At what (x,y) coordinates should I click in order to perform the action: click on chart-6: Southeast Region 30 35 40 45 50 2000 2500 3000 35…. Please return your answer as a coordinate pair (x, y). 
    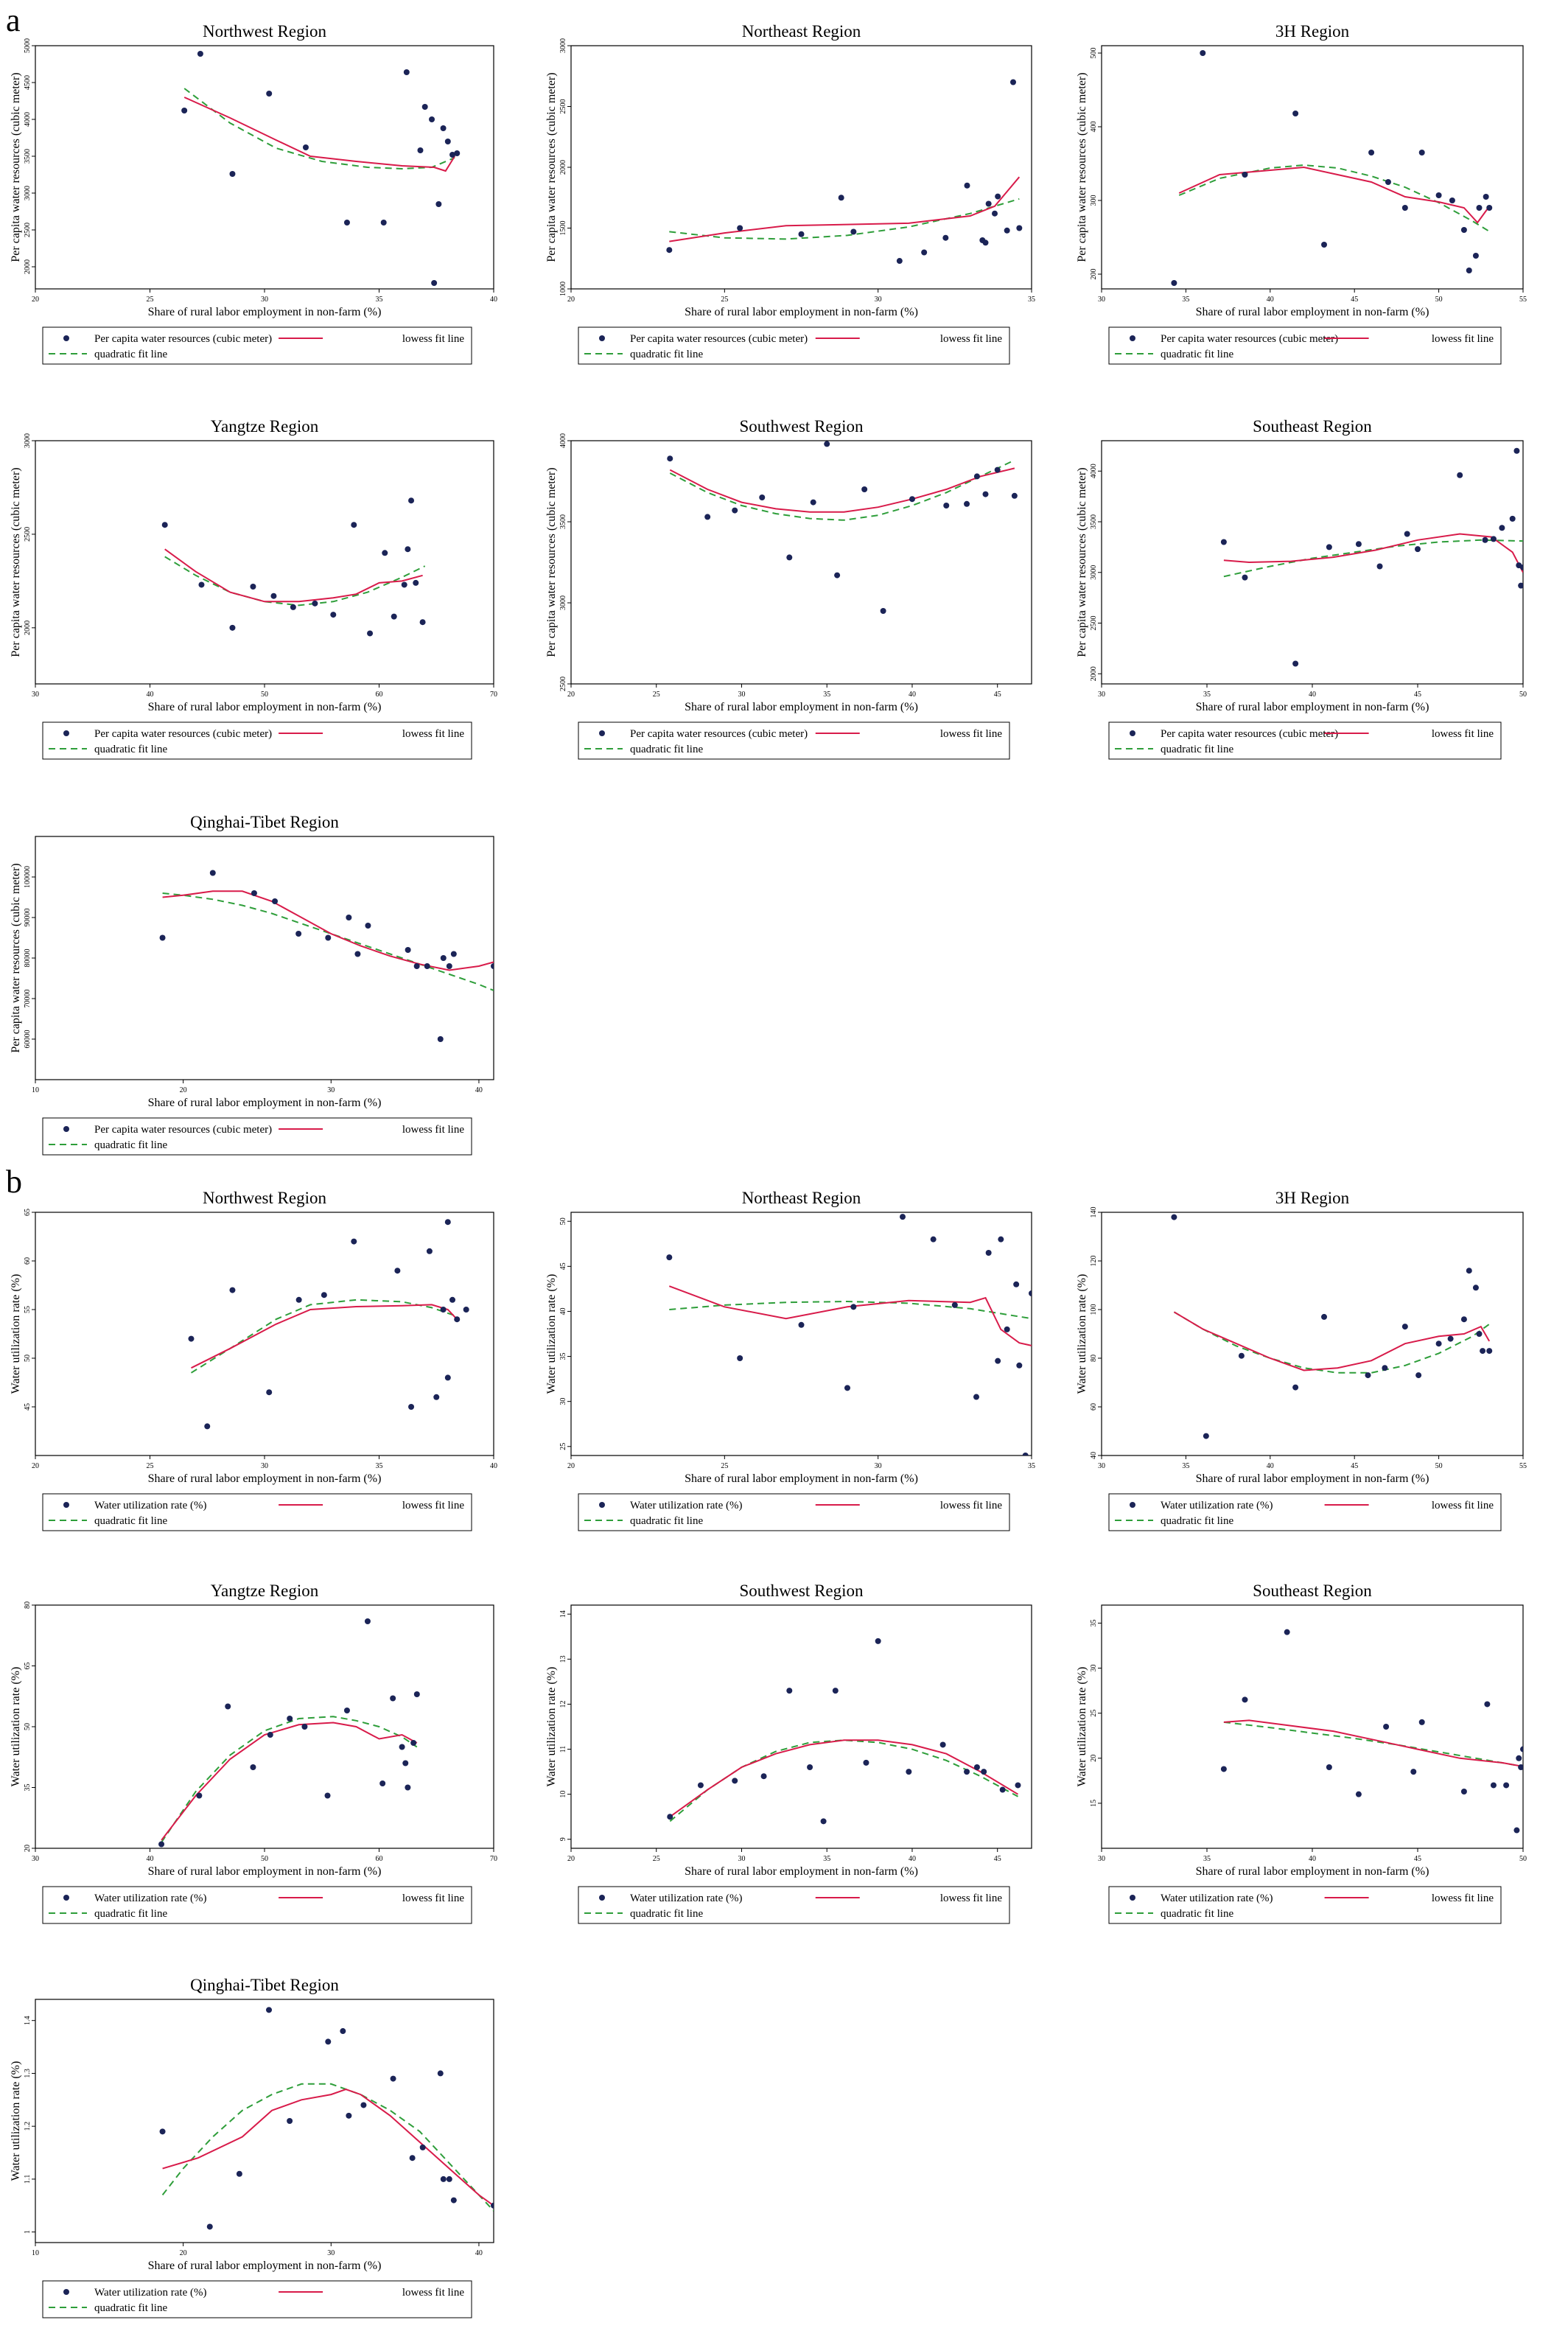
    Looking at the image, I should click on (1301, 588).